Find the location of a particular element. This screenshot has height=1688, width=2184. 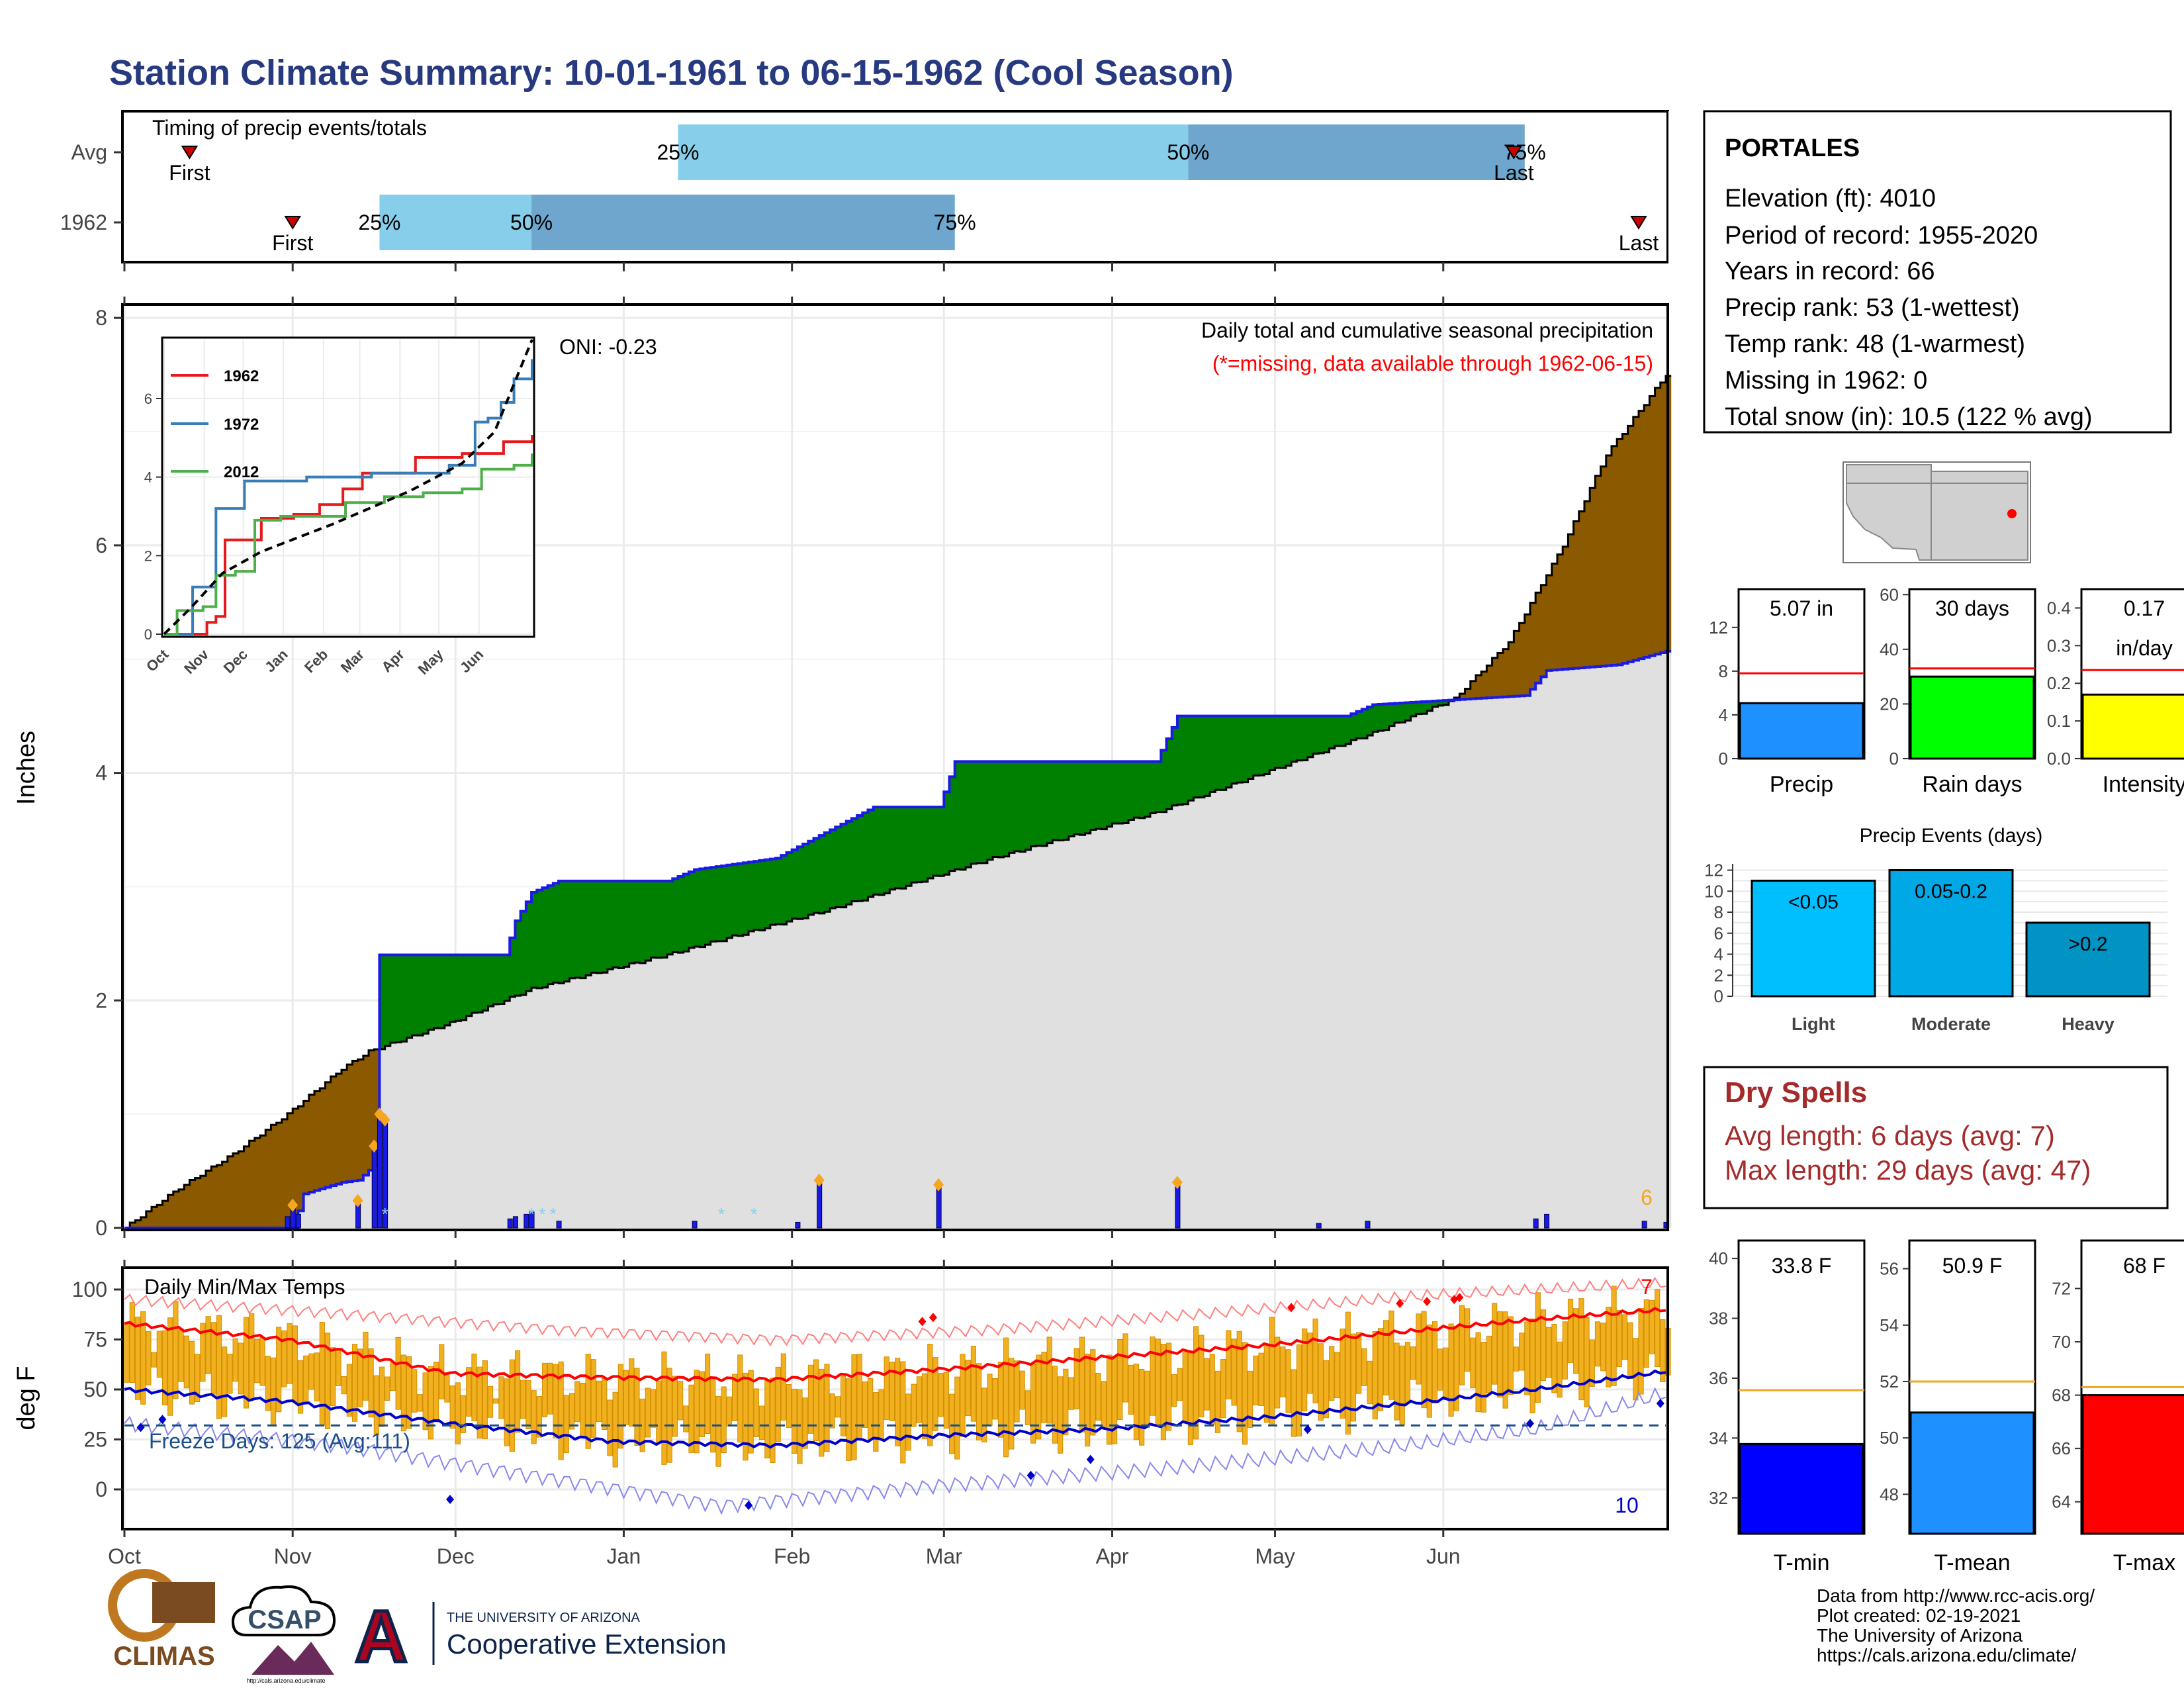

summary-ytick-label: 0.3 is located at coordinates (2059, 645).